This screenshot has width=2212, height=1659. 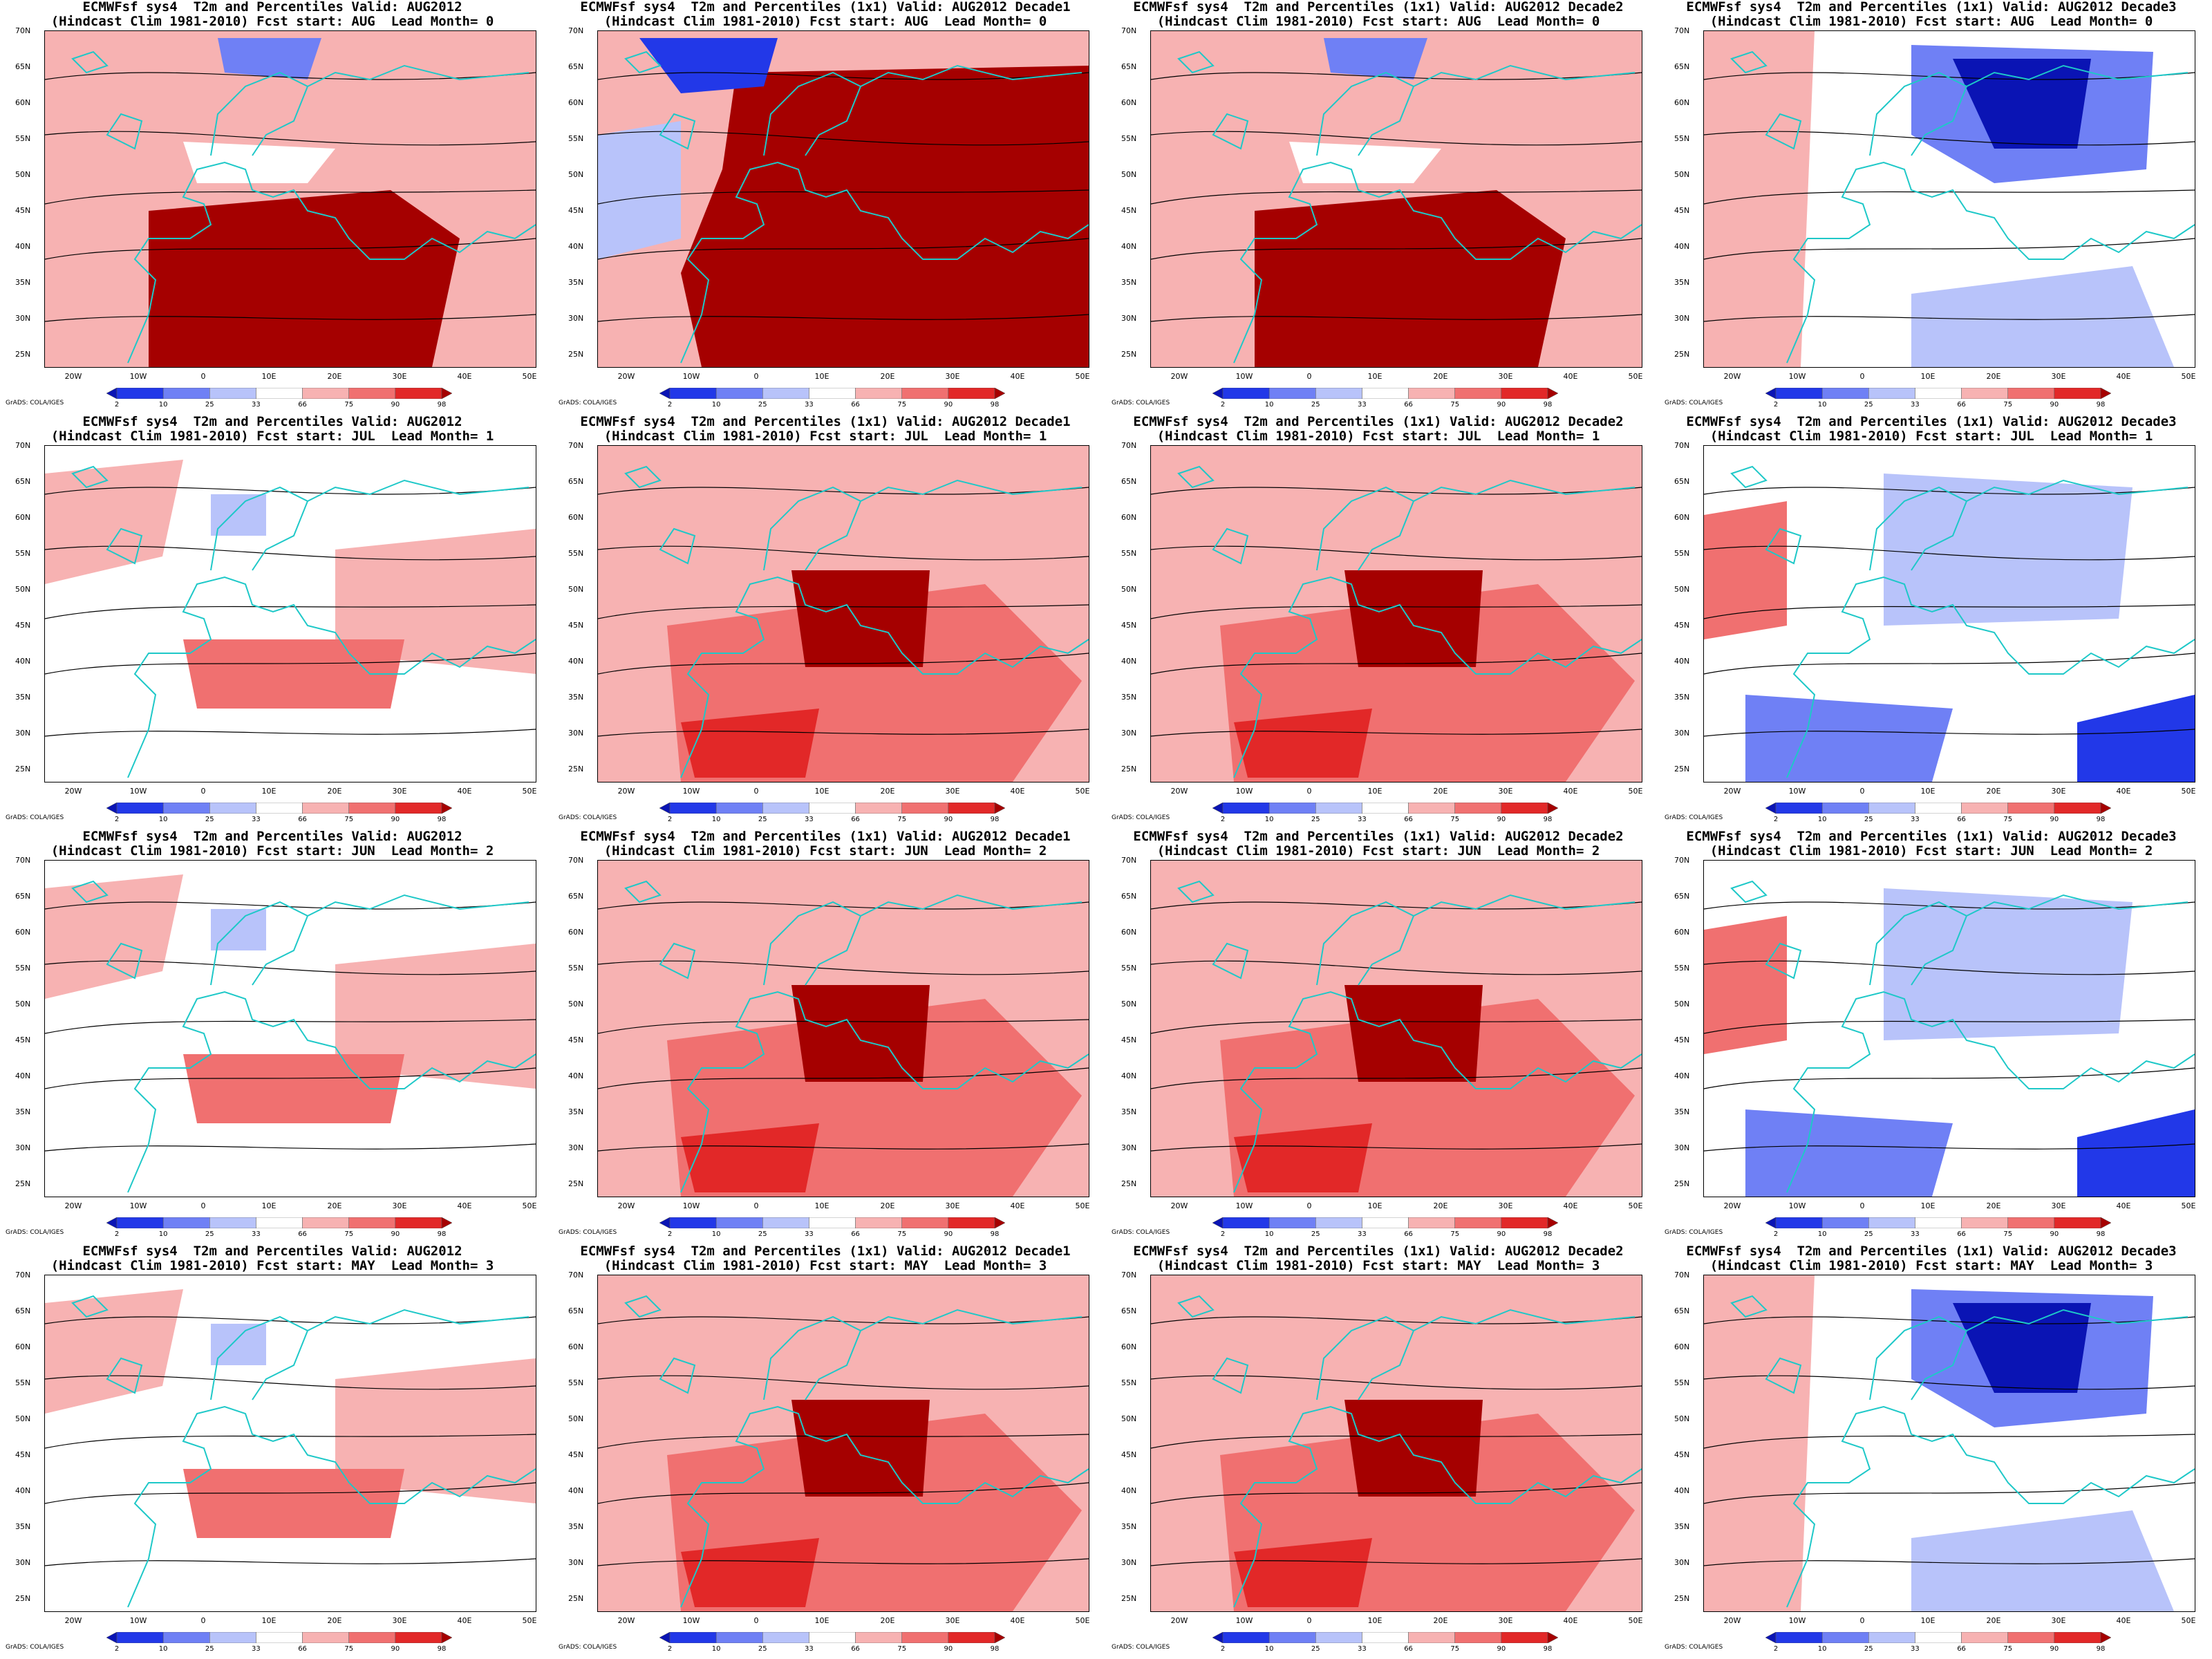 I want to click on latitude-label: 25N, so click(x=23, y=1598).